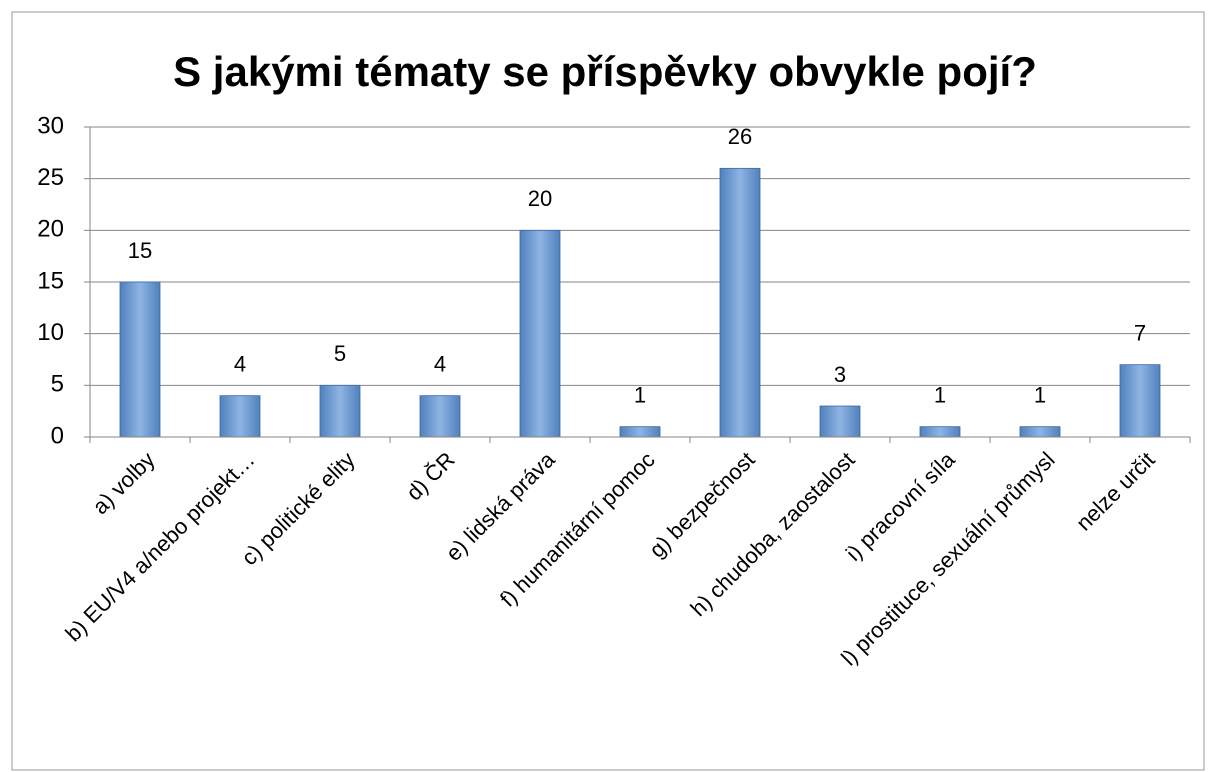 The height and width of the screenshot is (772, 1209). I want to click on data-label: 15, so click(140, 250).